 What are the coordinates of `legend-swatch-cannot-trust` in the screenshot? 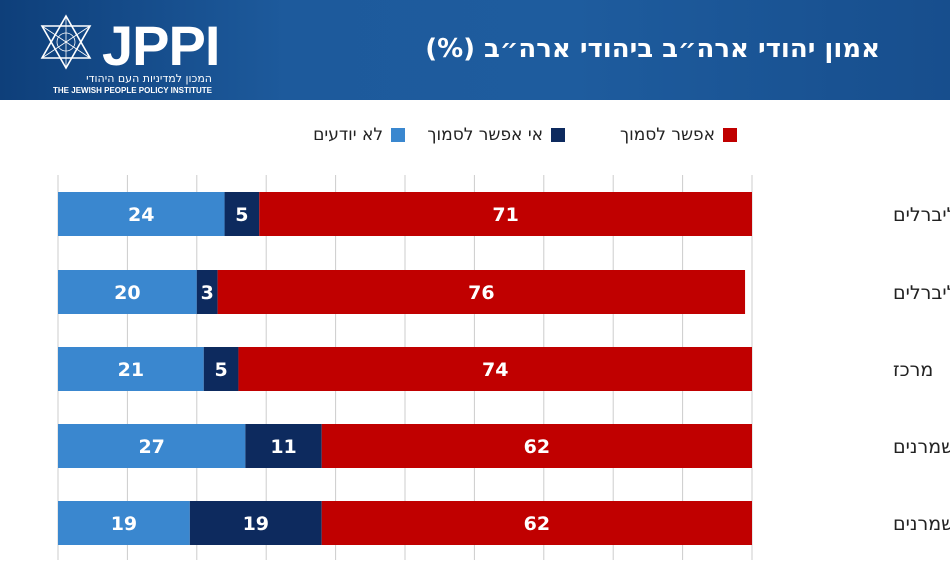 It's located at (558, 135).